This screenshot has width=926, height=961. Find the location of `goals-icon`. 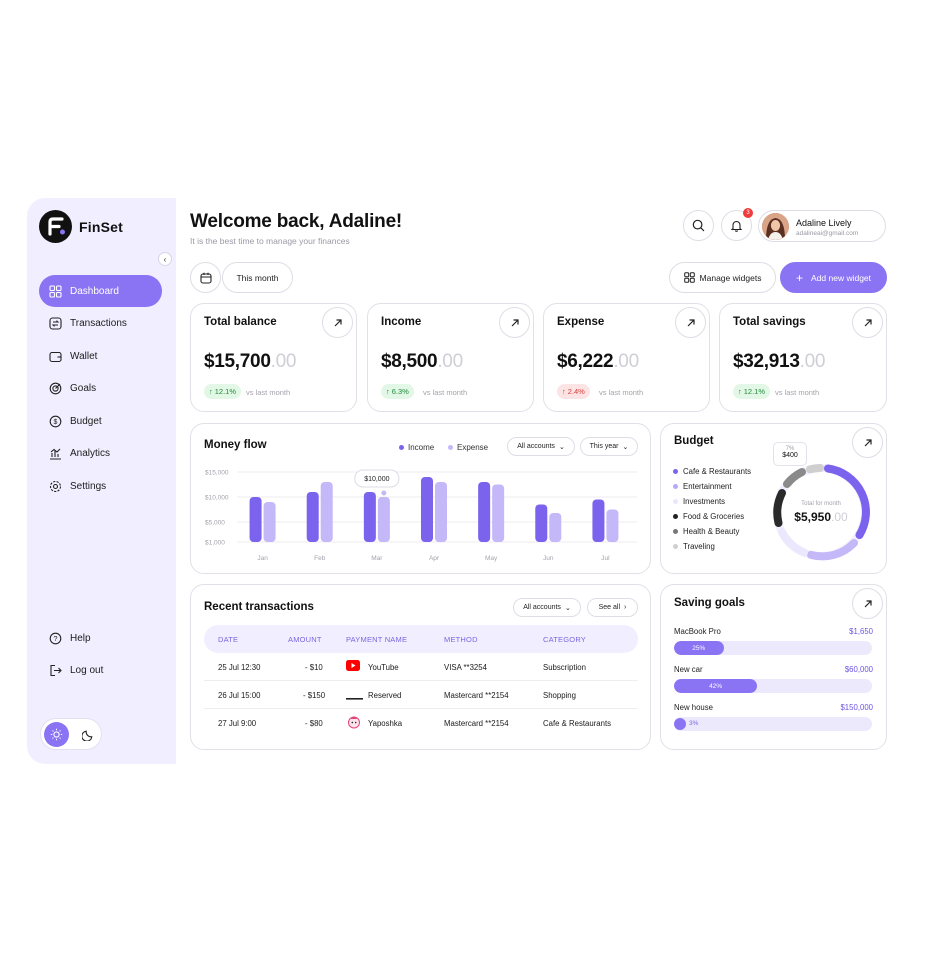

goals-icon is located at coordinates (55, 388).